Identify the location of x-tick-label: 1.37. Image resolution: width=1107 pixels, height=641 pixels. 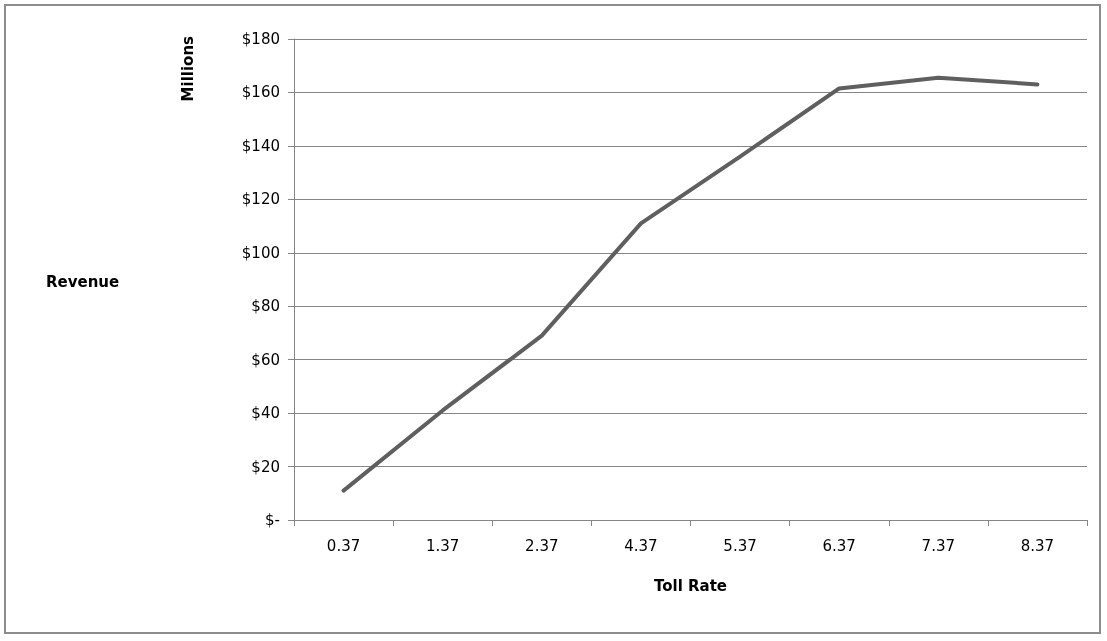
(442, 545).